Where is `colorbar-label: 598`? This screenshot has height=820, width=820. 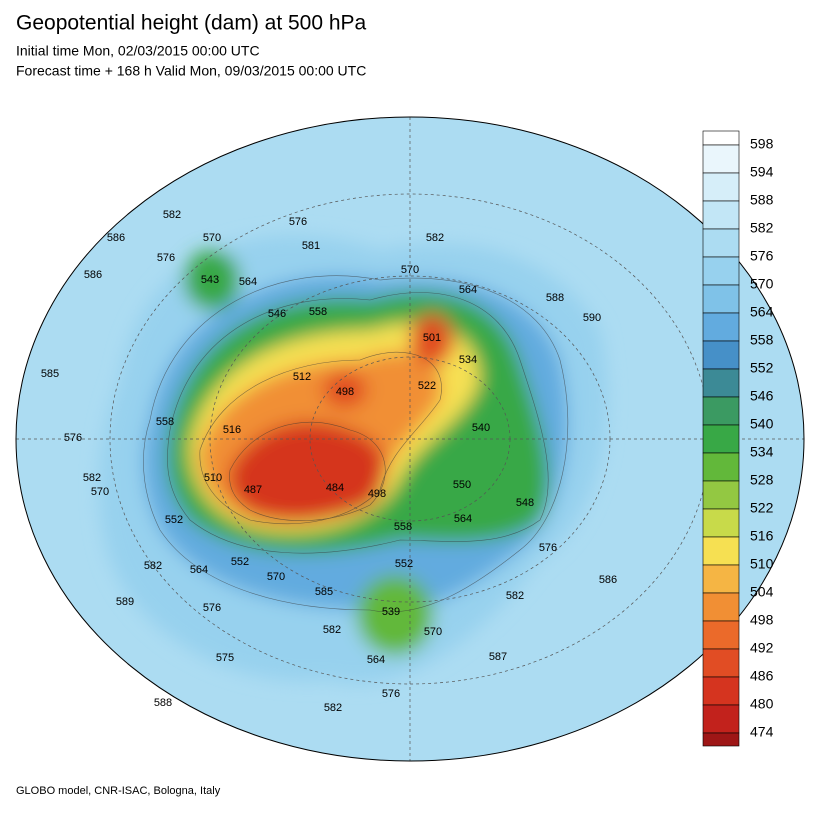
colorbar-label: 598 is located at coordinates (762, 144).